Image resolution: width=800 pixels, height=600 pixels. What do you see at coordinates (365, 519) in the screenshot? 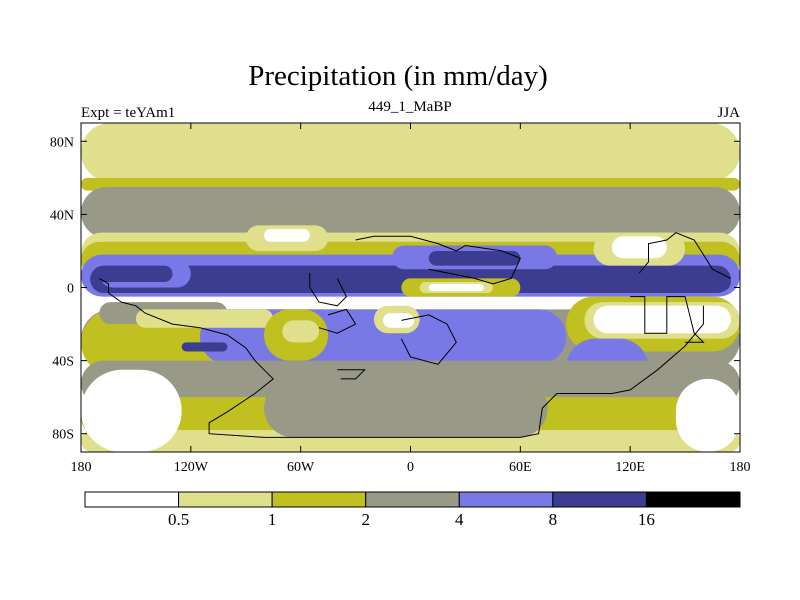
I see `colorbar-label-2: 2` at bounding box center [365, 519].